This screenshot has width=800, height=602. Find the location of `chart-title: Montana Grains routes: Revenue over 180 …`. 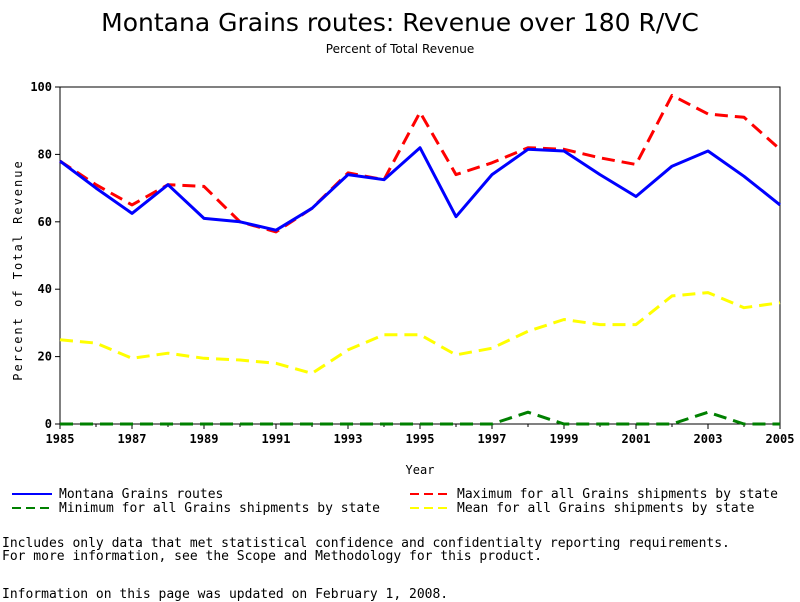

chart-title: Montana Grains routes: Revenue over 180 … is located at coordinates (400, 22).